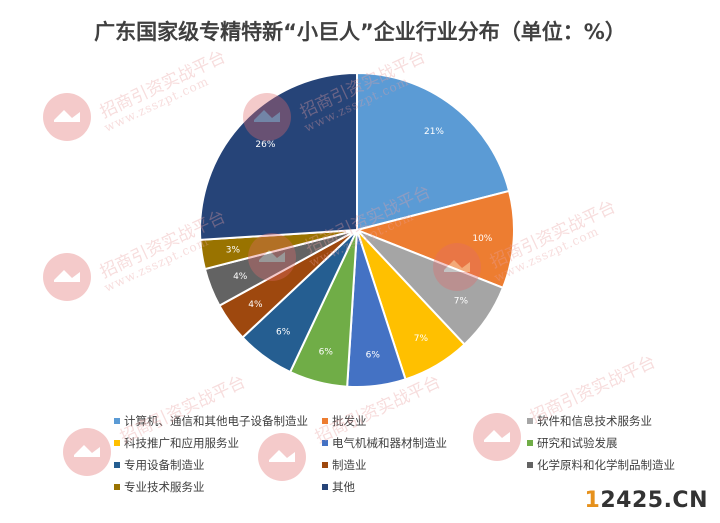  Describe the element at coordinates (577, 443) in the screenshot. I see `legend-label: 研究和试验发展` at that location.